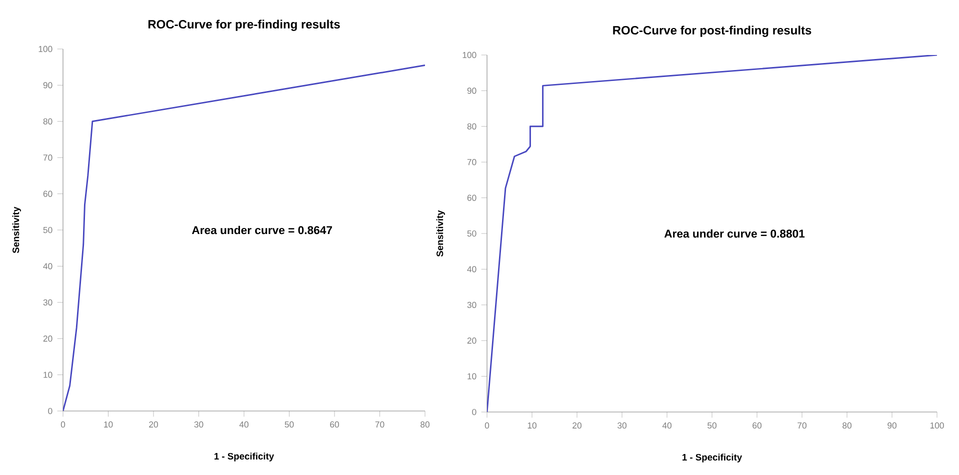  I want to click on chart-title: ROC-Curve for post-finding results, so click(712, 31).